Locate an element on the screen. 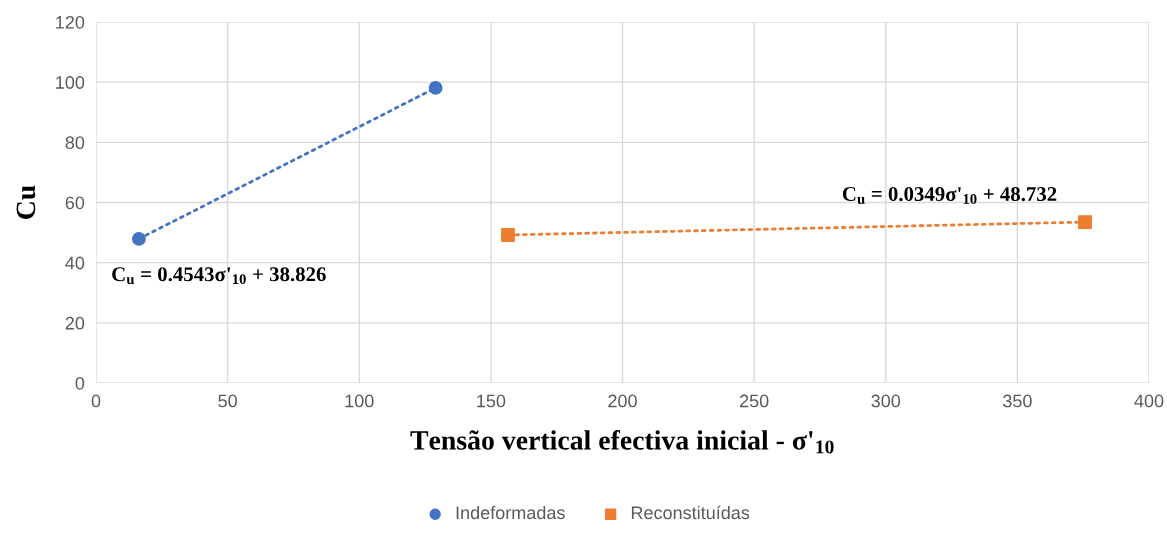  y-tick-label: 0 is located at coordinates (80, 383).